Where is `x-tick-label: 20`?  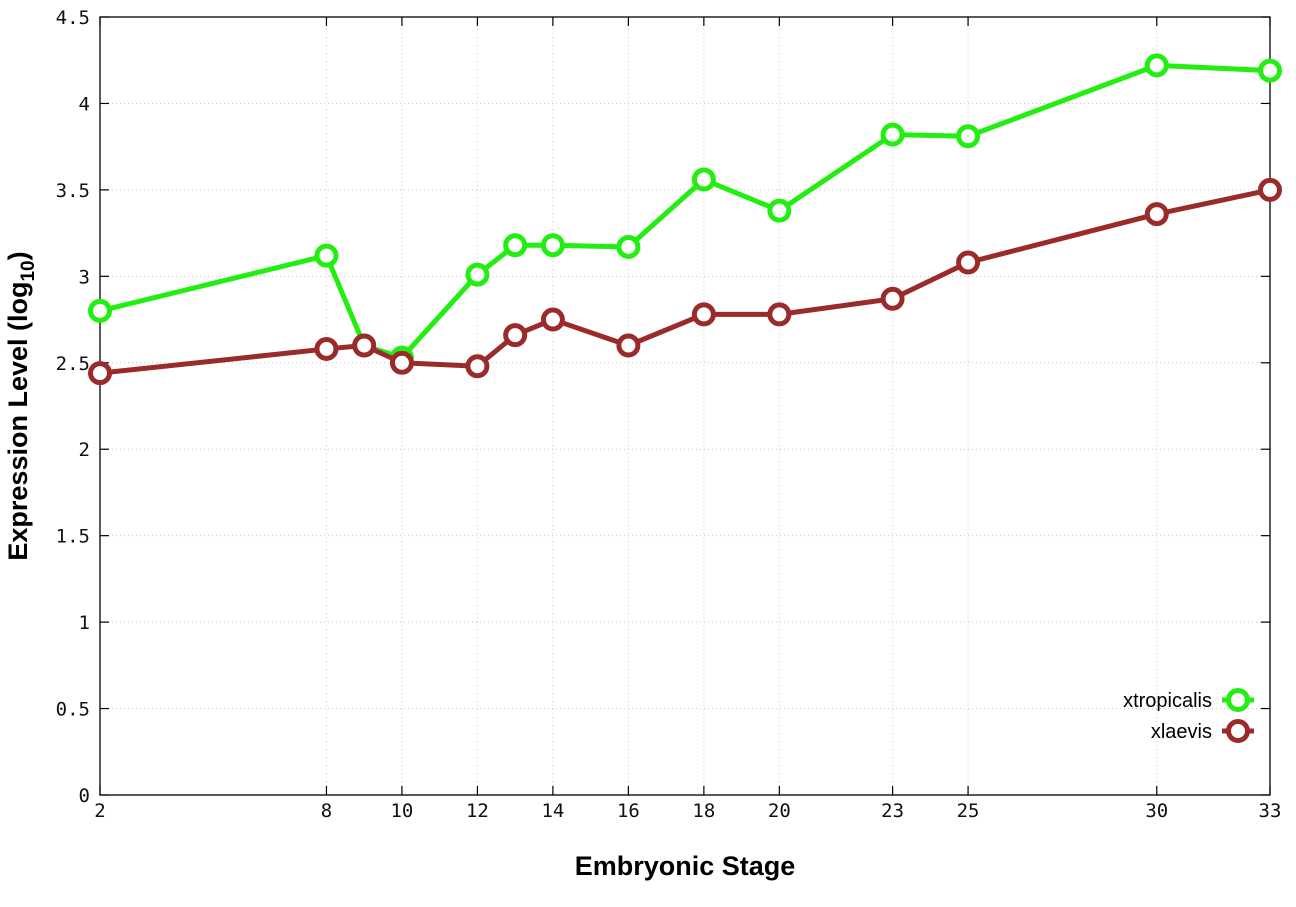
x-tick-label: 20 is located at coordinates (779, 811).